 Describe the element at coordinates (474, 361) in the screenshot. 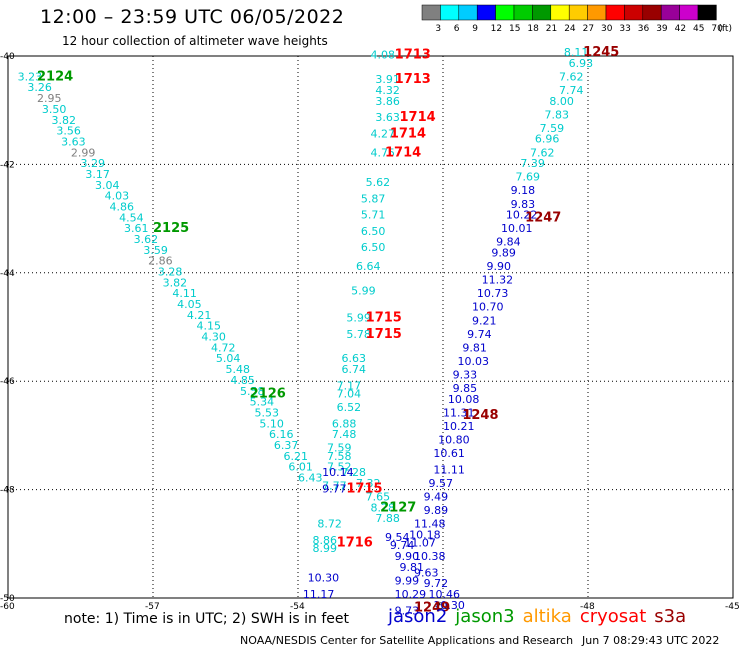

I see `swh-value-label: 10.03` at that location.